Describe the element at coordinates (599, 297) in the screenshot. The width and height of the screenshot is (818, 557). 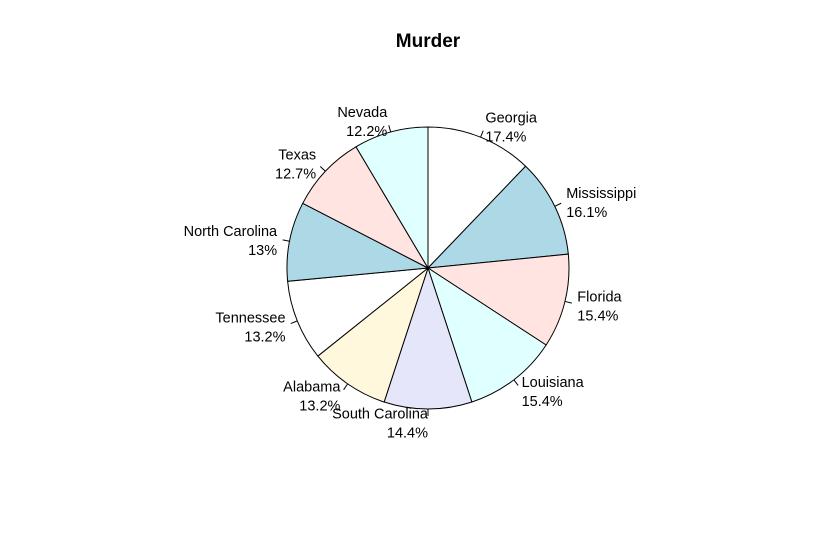
I see `slice-label-florida: Florida` at that location.